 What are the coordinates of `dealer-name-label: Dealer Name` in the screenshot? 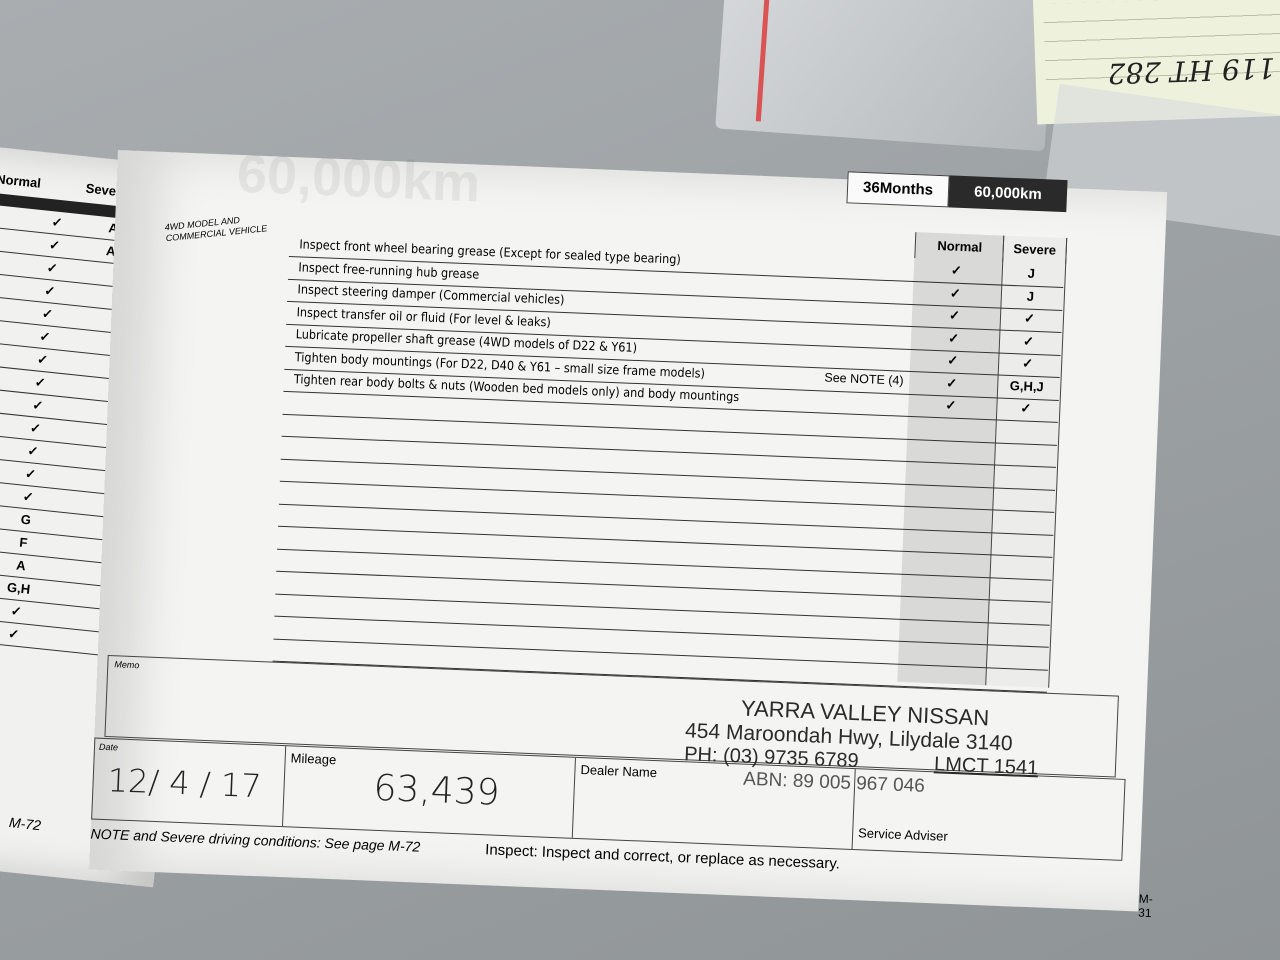 It's located at (619, 771).